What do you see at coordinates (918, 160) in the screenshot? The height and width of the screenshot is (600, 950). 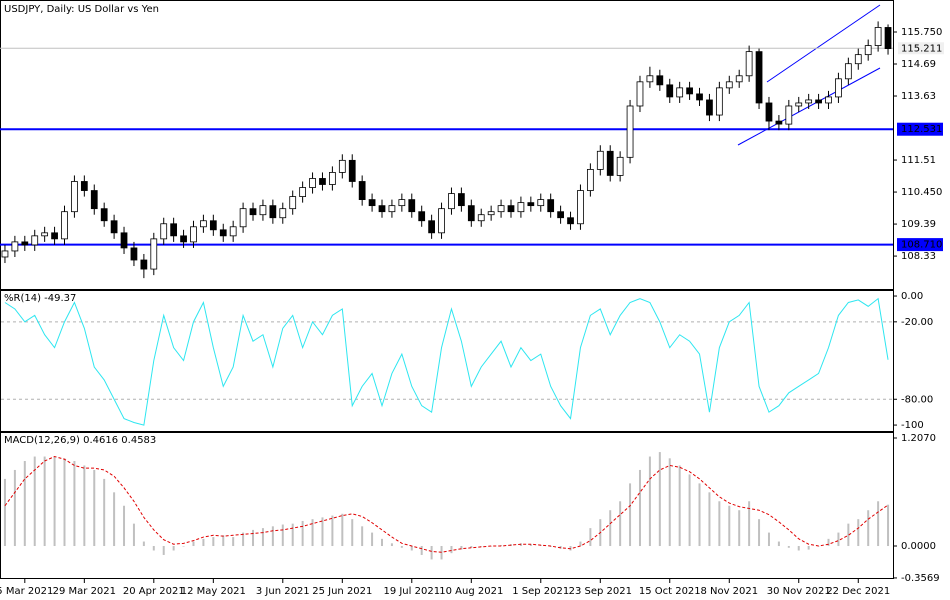 I see `y-tick-label: 111.51` at bounding box center [918, 160].